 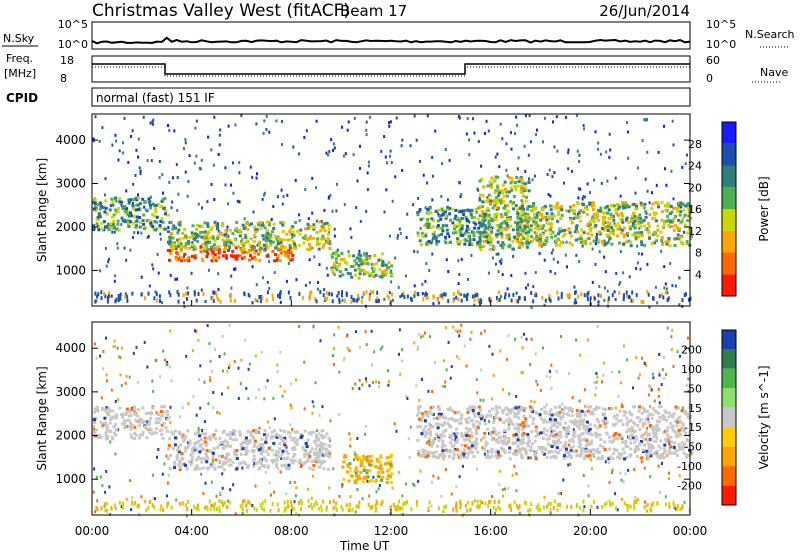 What do you see at coordinates (19, 38) in the screenshot?
I see `nsky-label: N.Sky` at bounding box center [19, 38].